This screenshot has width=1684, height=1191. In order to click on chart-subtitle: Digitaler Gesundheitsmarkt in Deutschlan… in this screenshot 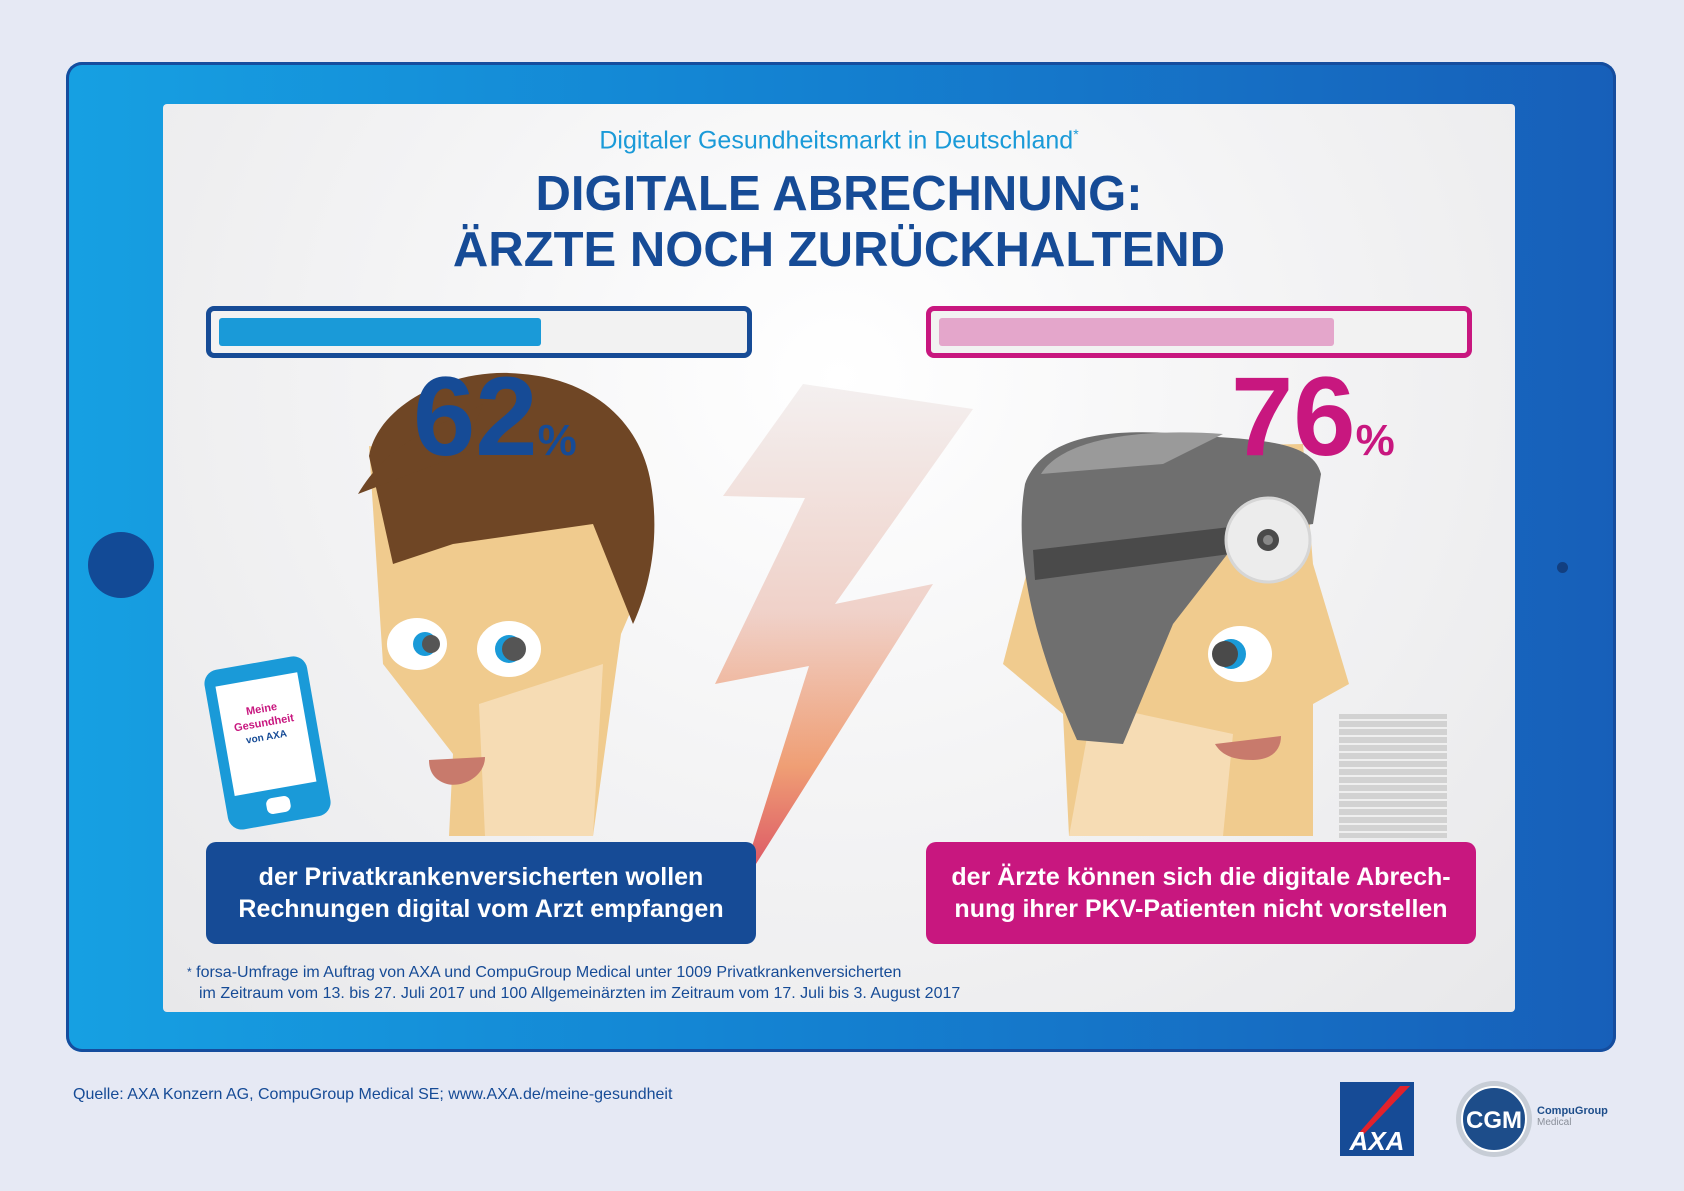, I will do `click(839, 140)`.